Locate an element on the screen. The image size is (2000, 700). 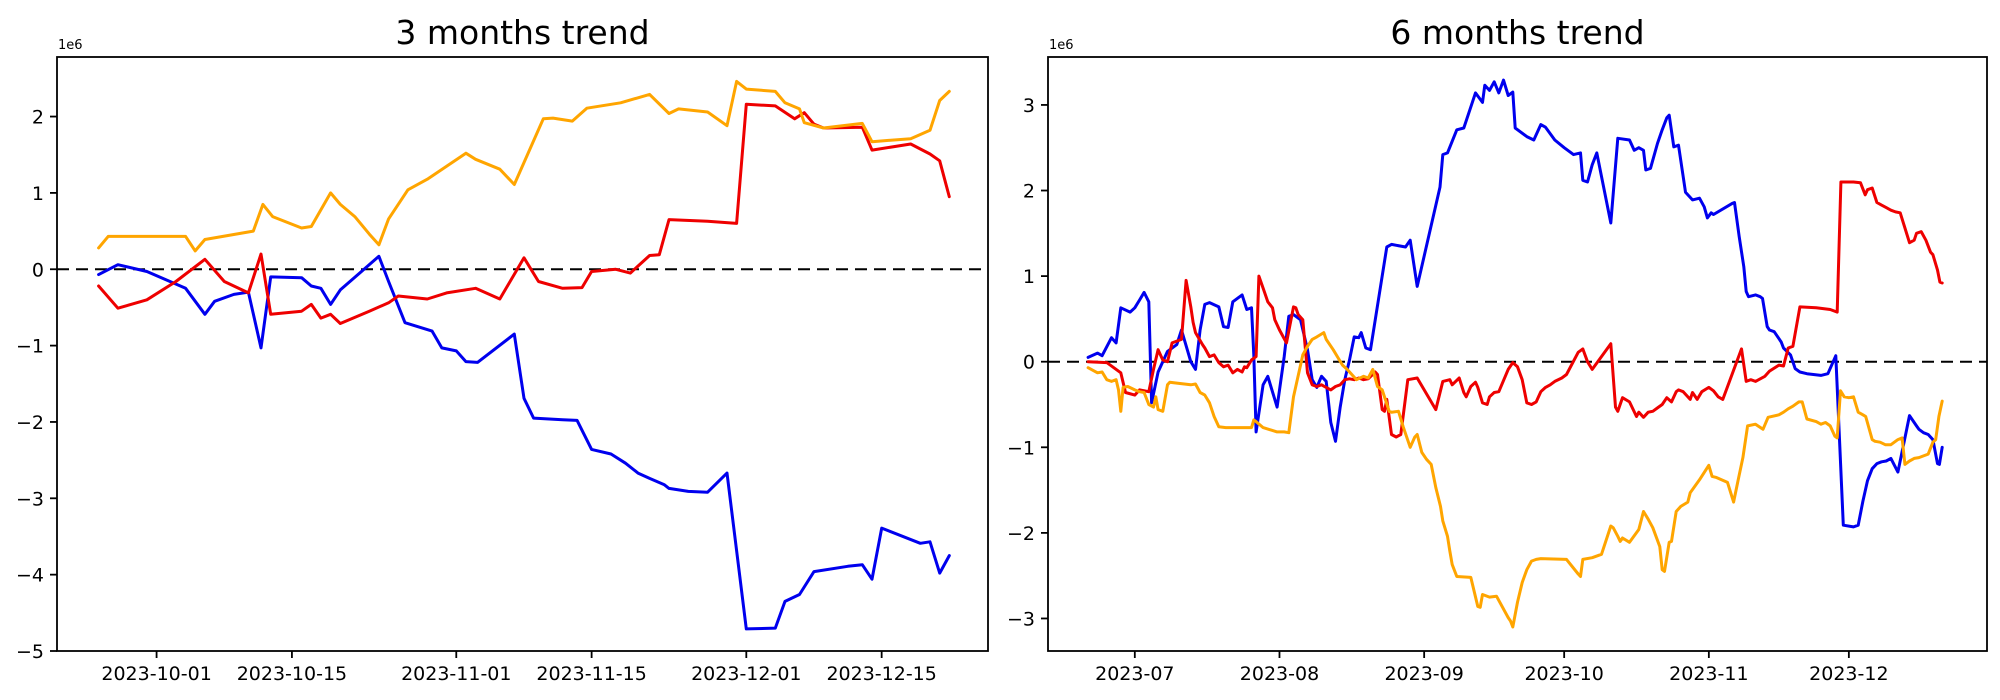
x-tick-label: 2023-10 is located at coordinates (1563, 674).